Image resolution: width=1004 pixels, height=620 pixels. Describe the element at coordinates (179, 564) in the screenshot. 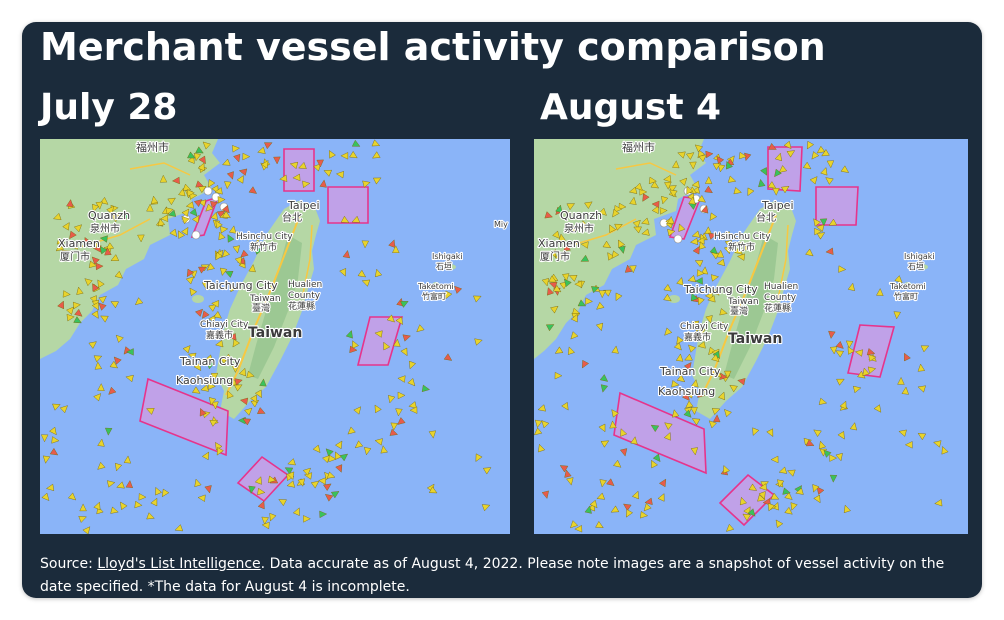

I see `source-link: Lloyd's List Intelligence` at that location.